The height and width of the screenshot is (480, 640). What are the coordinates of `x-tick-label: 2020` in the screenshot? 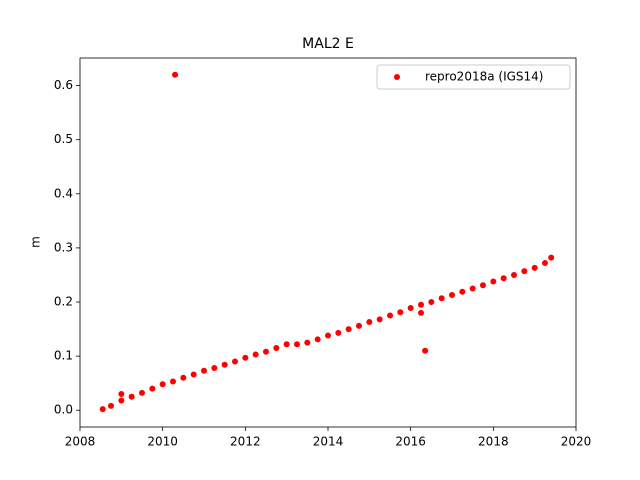 It's located at (576, 442).